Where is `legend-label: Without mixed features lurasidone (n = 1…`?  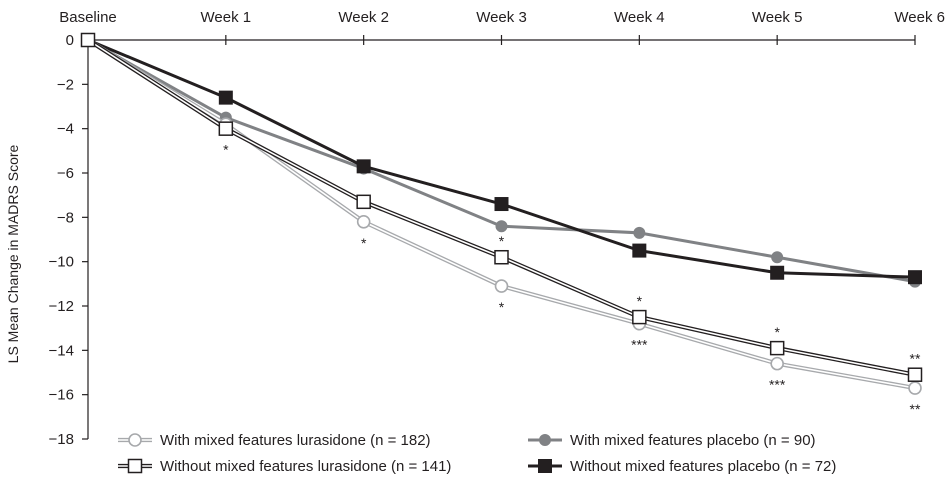 legend-label: Without mixed features lurasidone (n = 1… is located at coordinates (305, 466).